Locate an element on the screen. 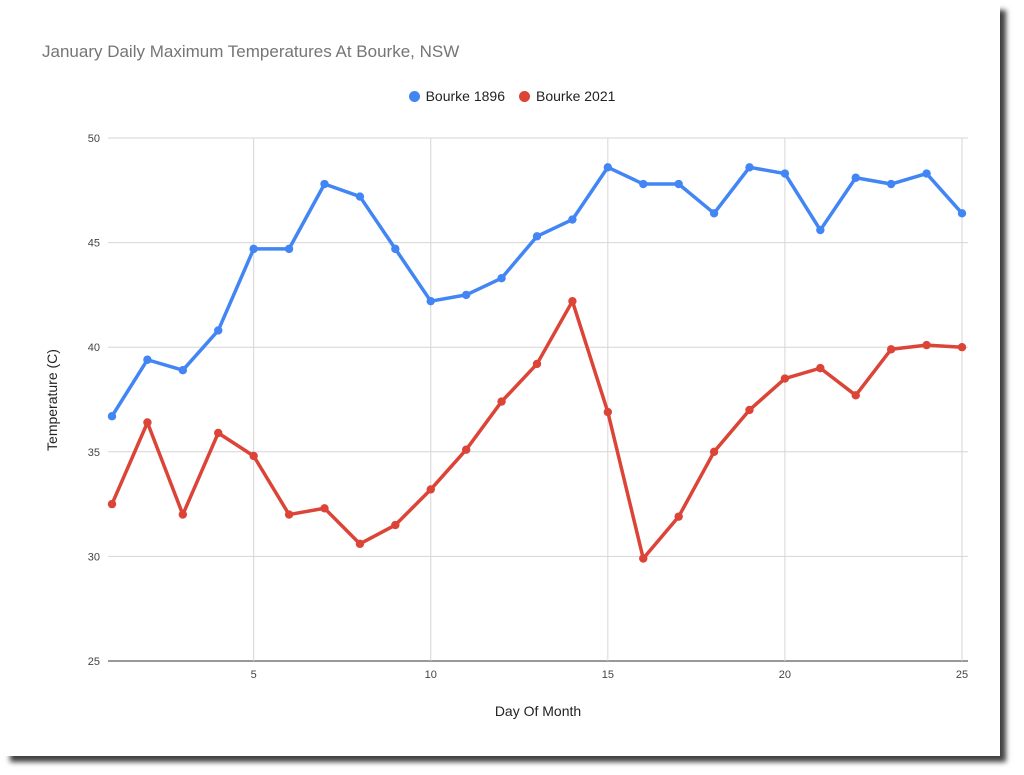 This screenshot has width=1024, height=775. legend-item-series-2: Bourke 2021 is located at coordinates (567, 96).